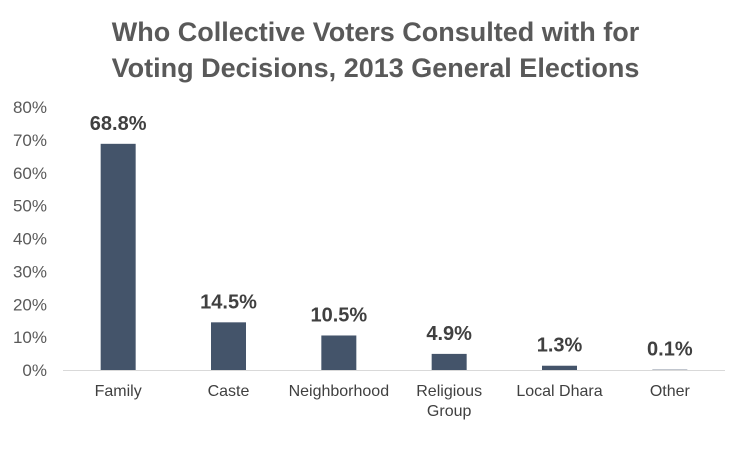  I want to click on x-tick-label: Local Dhara, so click(559, 391).